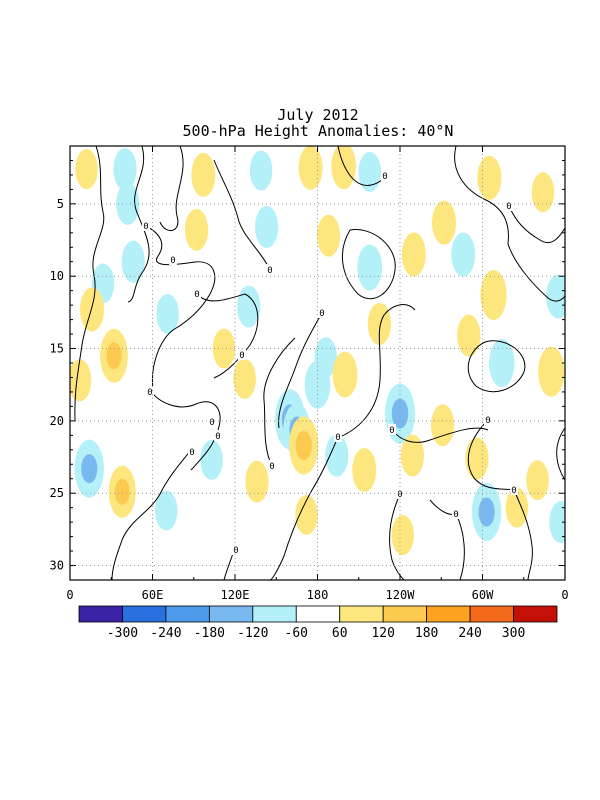 This screenshot has height=800, width=600. Describe the element at coordinates (564, 595) in the screenshot. I see `x-tick-label: 0` at that location.